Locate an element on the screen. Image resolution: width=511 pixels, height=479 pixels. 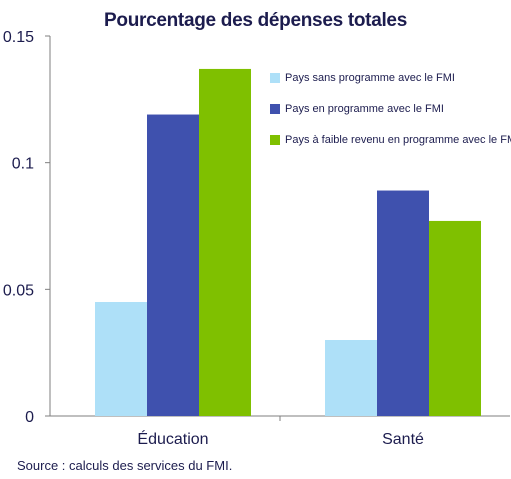
x-tick-label: Éducation is located at coordinates (172, 438).